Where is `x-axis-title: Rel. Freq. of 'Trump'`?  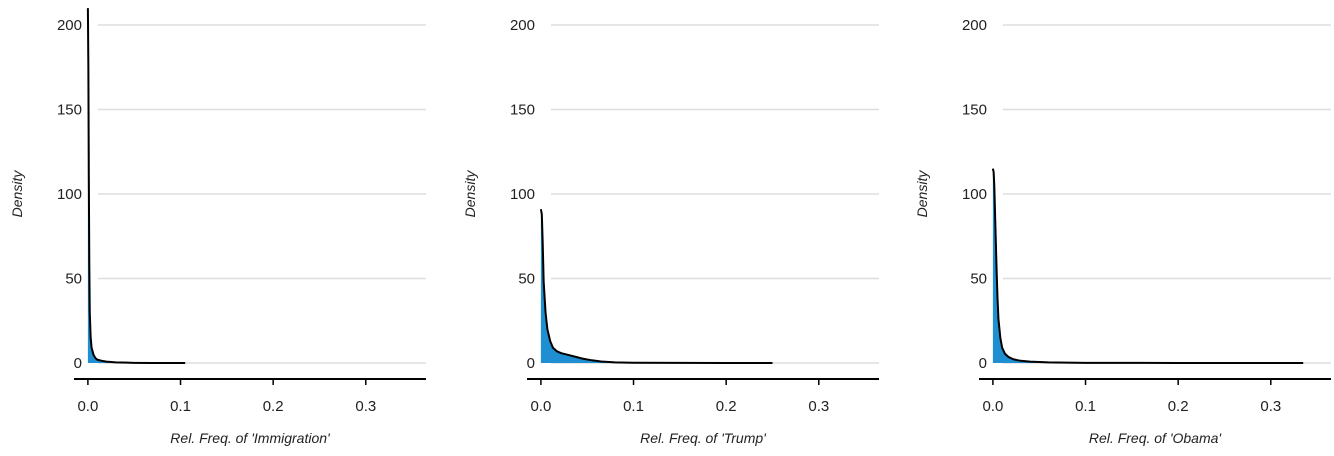 x-axis-title: Rel. Freq. of 'Trump' is located at coordinates (703, 438).